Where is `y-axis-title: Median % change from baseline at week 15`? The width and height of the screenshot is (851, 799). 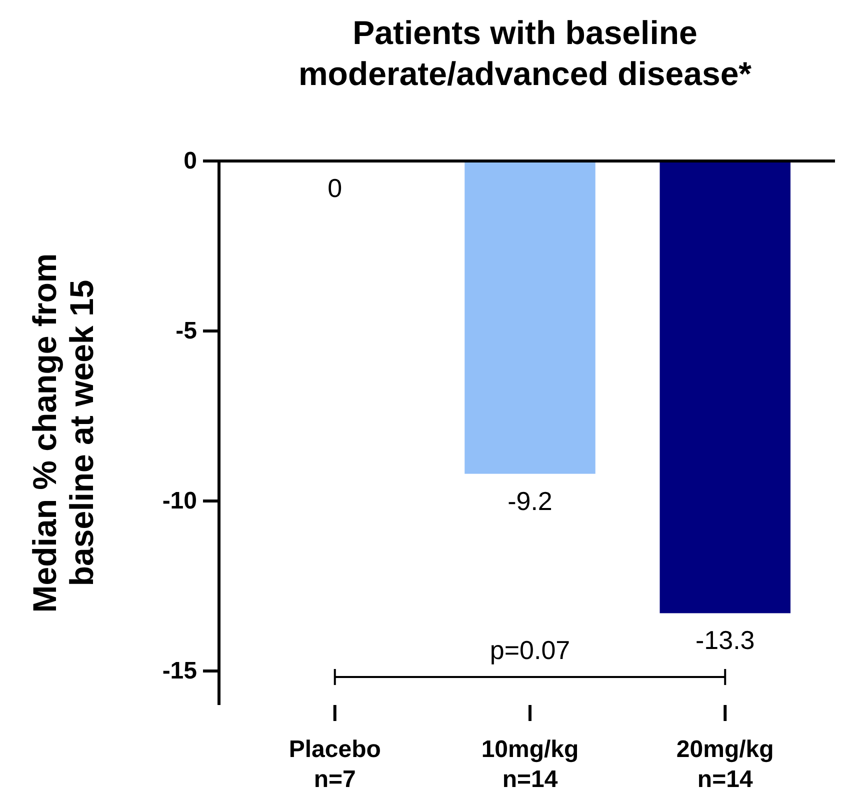
y-axis-title: Median % change from baseline at week 15 is located at coordinates (63, 433).